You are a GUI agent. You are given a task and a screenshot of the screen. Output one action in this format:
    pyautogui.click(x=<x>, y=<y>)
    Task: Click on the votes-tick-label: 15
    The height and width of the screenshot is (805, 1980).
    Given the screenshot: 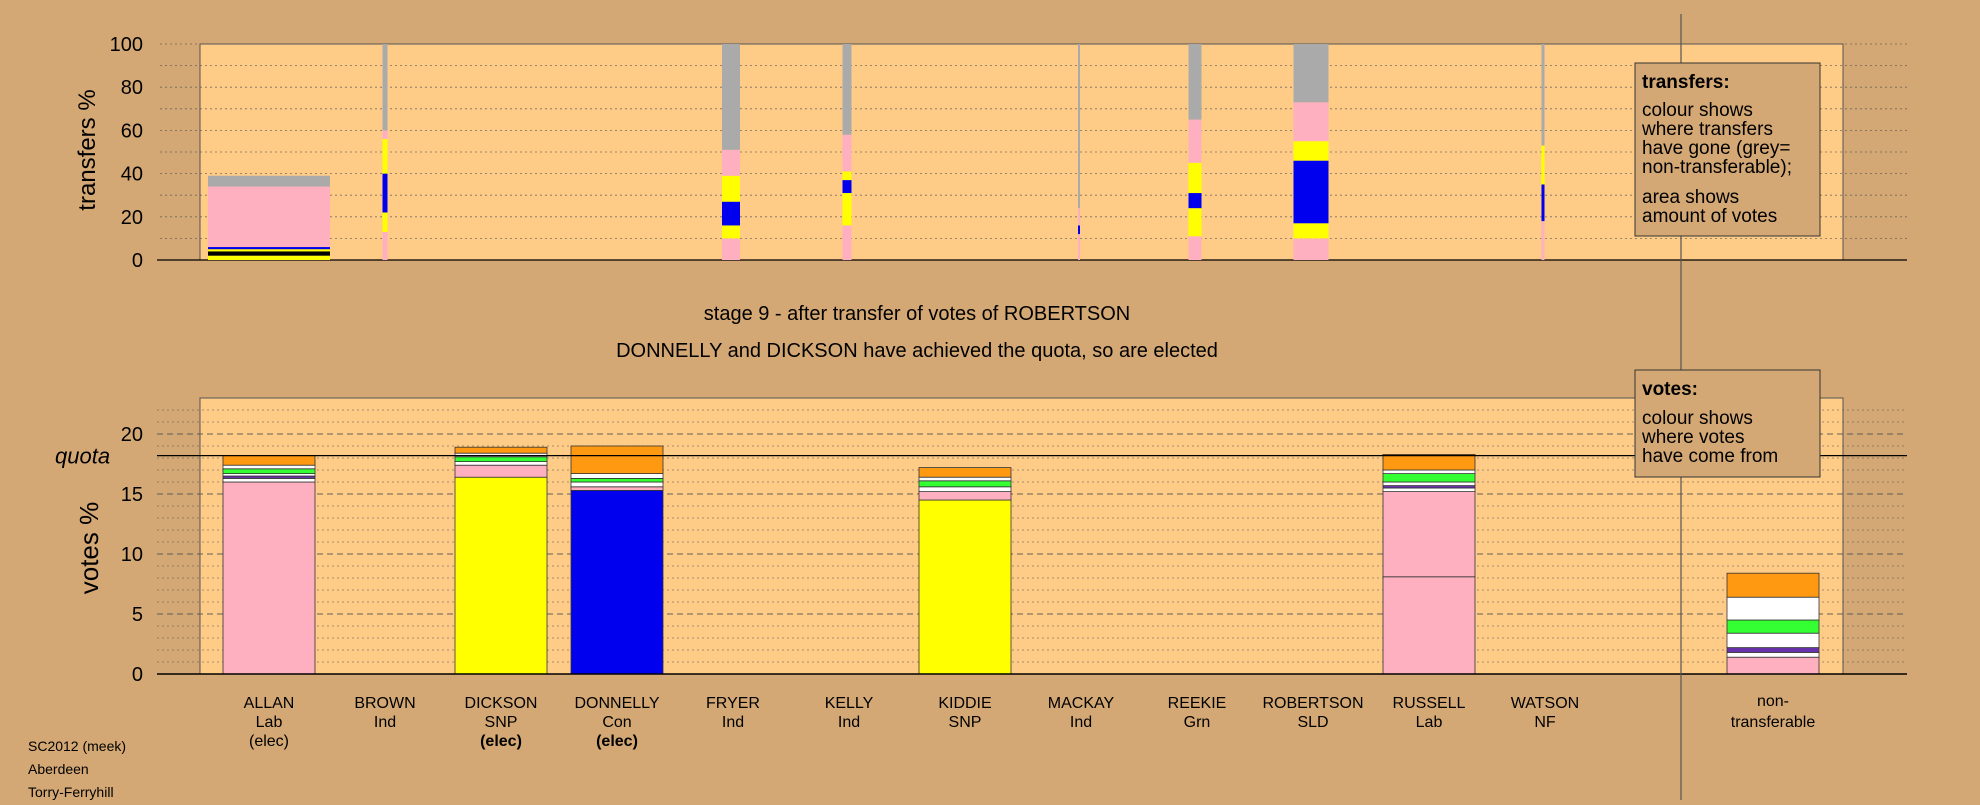 What is the action you would take?
    pyautogui.click(x=132, y=495)
    